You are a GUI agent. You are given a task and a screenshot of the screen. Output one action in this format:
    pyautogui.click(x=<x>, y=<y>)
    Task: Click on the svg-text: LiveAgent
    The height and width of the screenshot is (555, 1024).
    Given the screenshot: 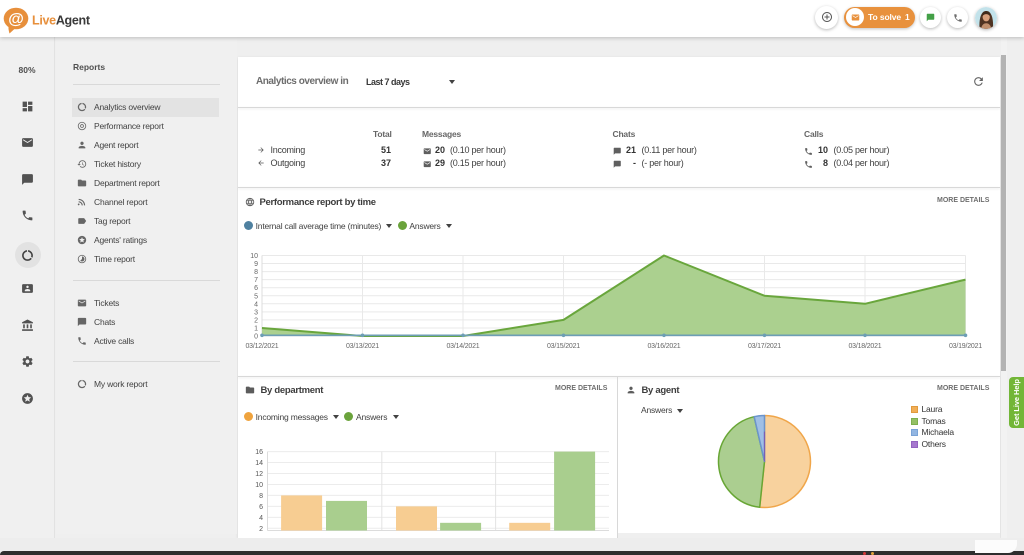 What is the action you would take?
    pyautogui.click(x=61, y=21)
    